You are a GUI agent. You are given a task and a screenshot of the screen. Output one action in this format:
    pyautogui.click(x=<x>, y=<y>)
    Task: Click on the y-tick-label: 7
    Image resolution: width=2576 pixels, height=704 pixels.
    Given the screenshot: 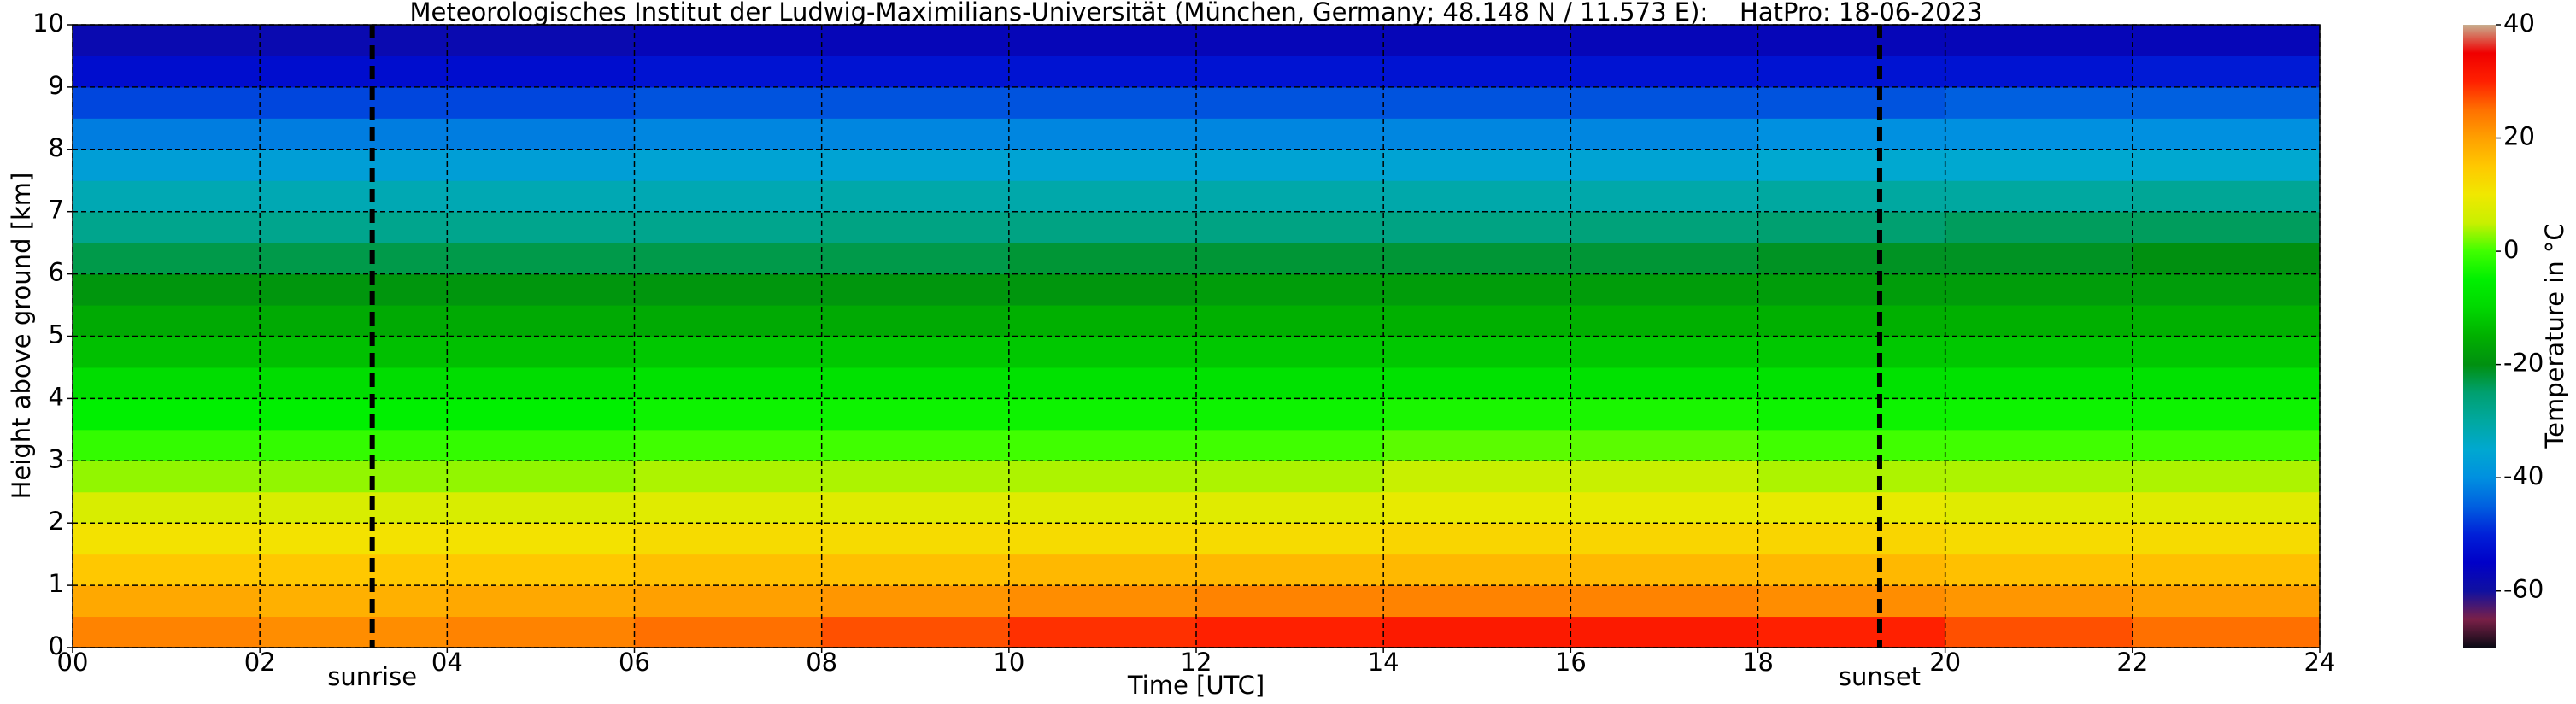 What is the action you would take?
    pyautogui.click(x=56, y=210)
    